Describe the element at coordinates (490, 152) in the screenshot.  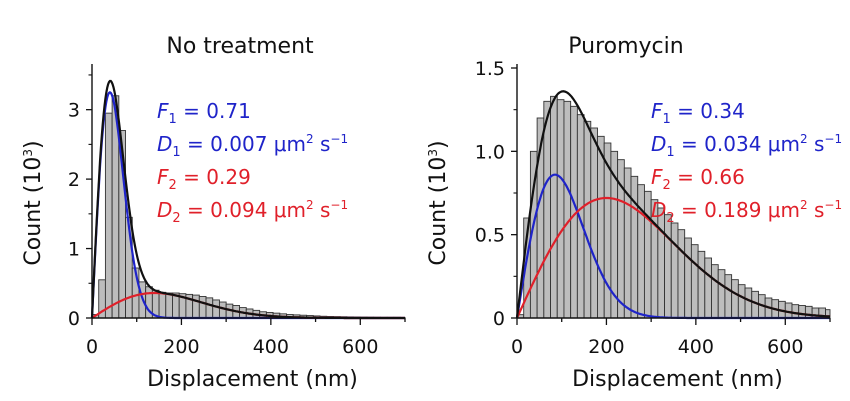
I see `y-tick-label: 1.0` at that location.